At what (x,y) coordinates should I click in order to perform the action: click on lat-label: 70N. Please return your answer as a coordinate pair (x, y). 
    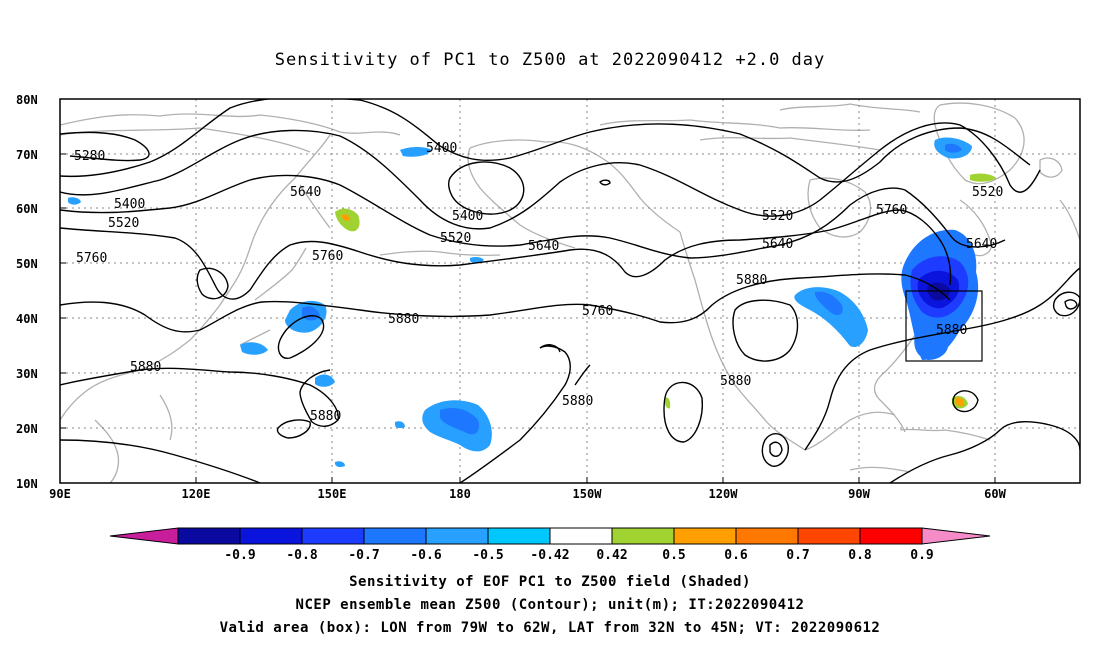
    Looking at the image, I should click on (27, 155).